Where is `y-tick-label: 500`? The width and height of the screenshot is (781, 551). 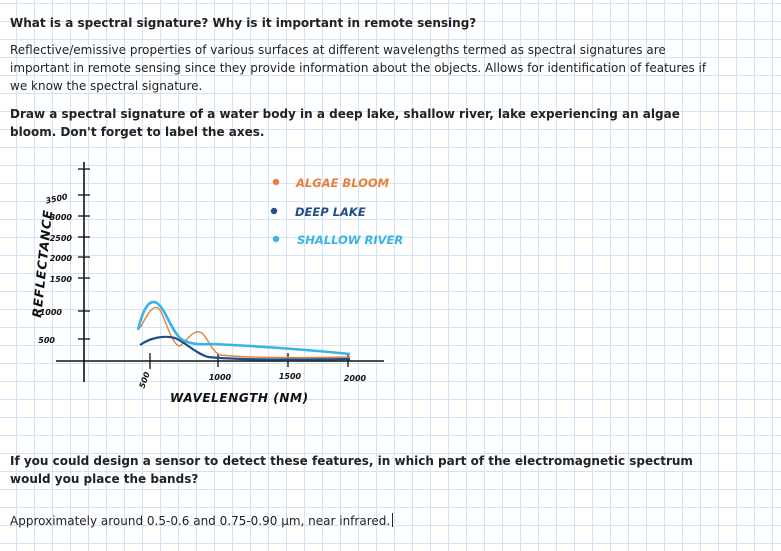 y-tick-label: 500 is located at coordinates (46, 340).